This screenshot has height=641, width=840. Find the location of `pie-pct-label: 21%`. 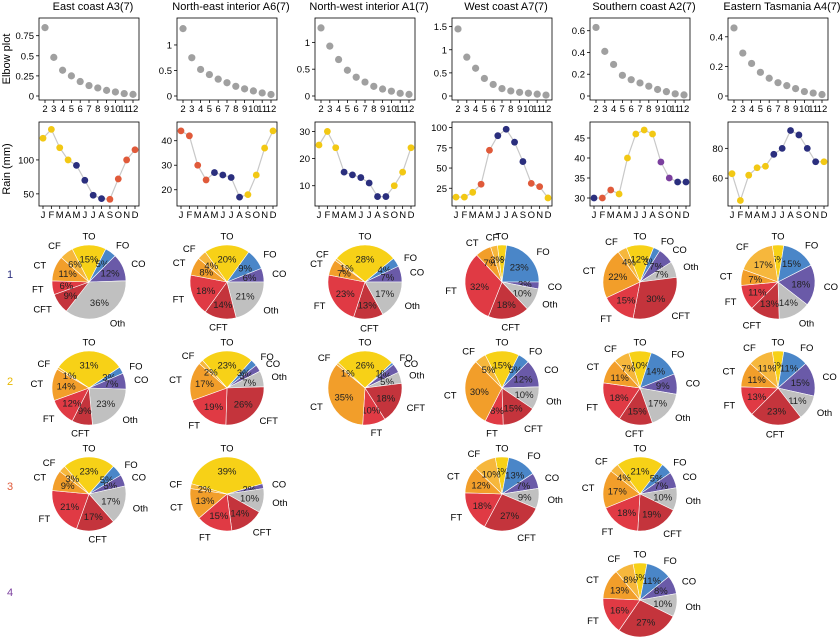

pie-pct-label: 21% is located at coordinates (640, 472).